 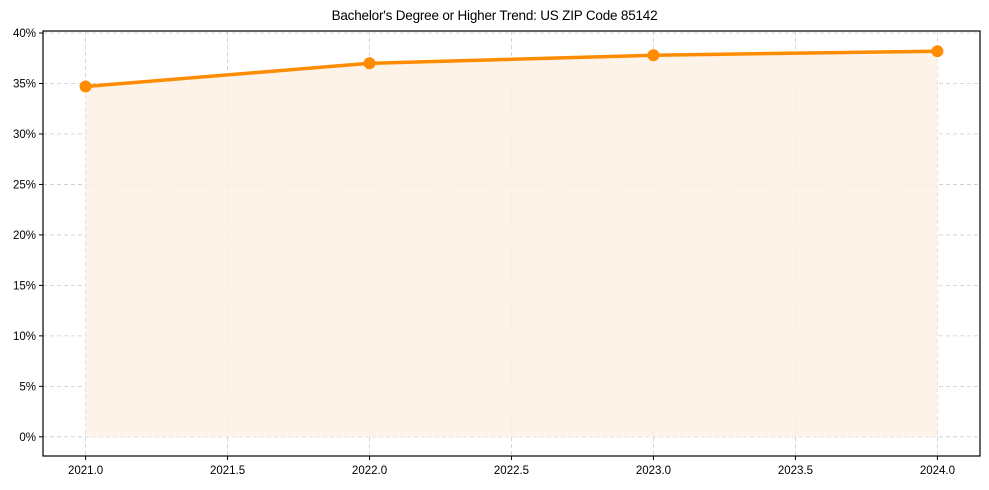 I want to click on y-tick-label: 40%, so click(x=24, y=34).